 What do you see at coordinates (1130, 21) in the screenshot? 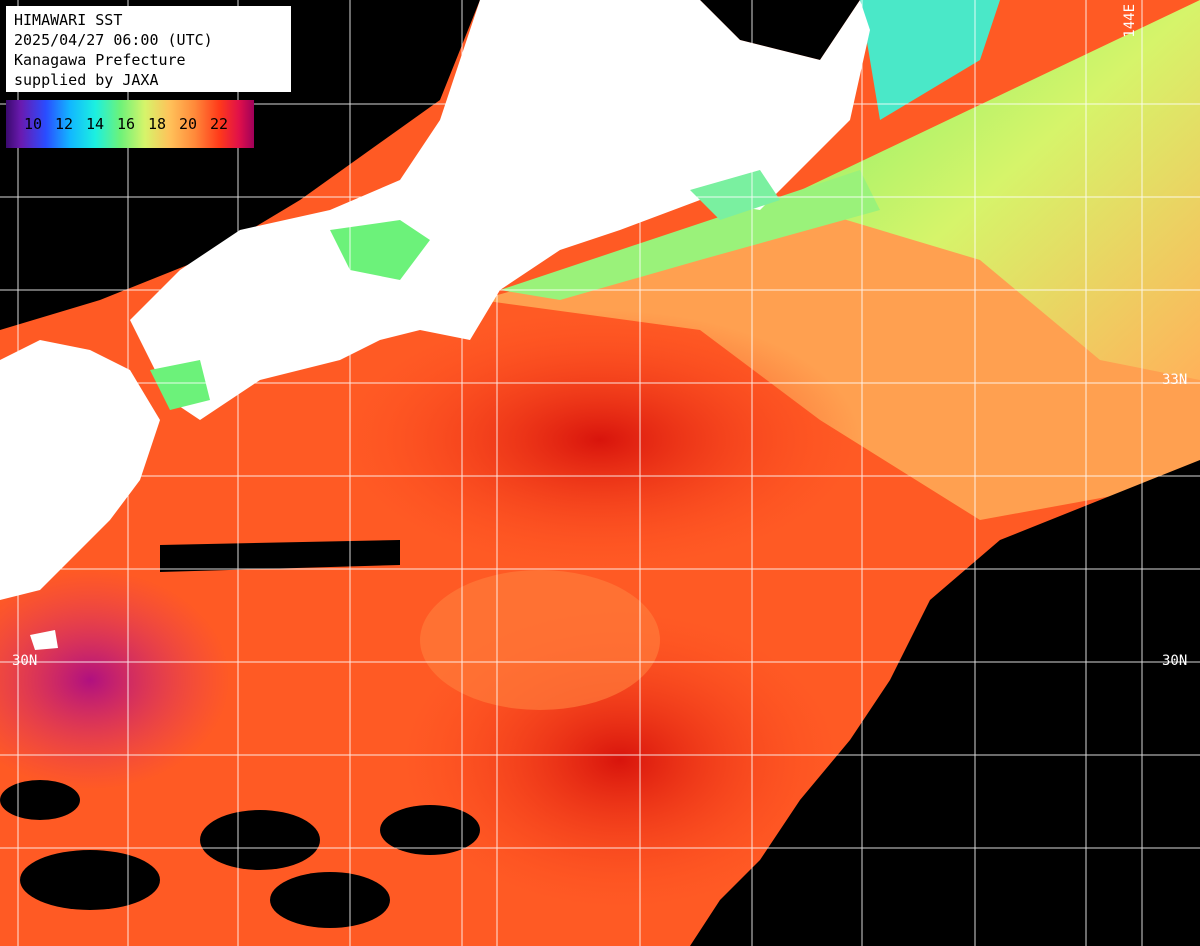
I see `lon-label-144e: 144E` at bounding box center [1130, 21].